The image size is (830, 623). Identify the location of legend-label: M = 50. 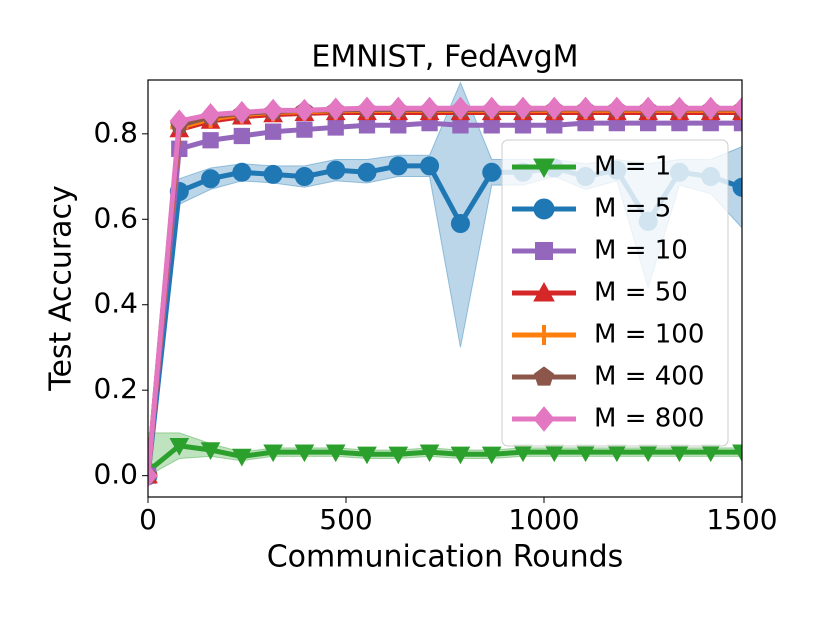
(641, 293).